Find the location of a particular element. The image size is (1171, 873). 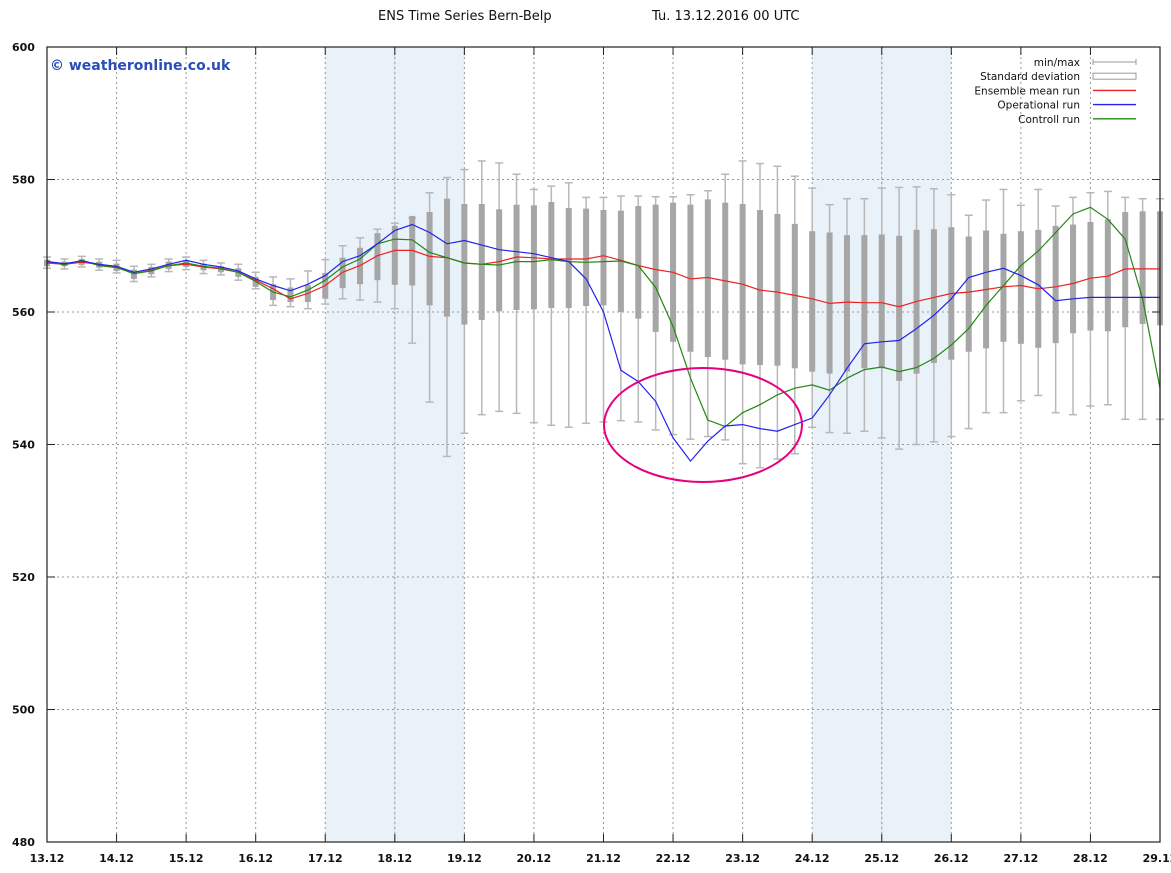

x-tick-label: 16.12 is located at coordinates (255, 858).